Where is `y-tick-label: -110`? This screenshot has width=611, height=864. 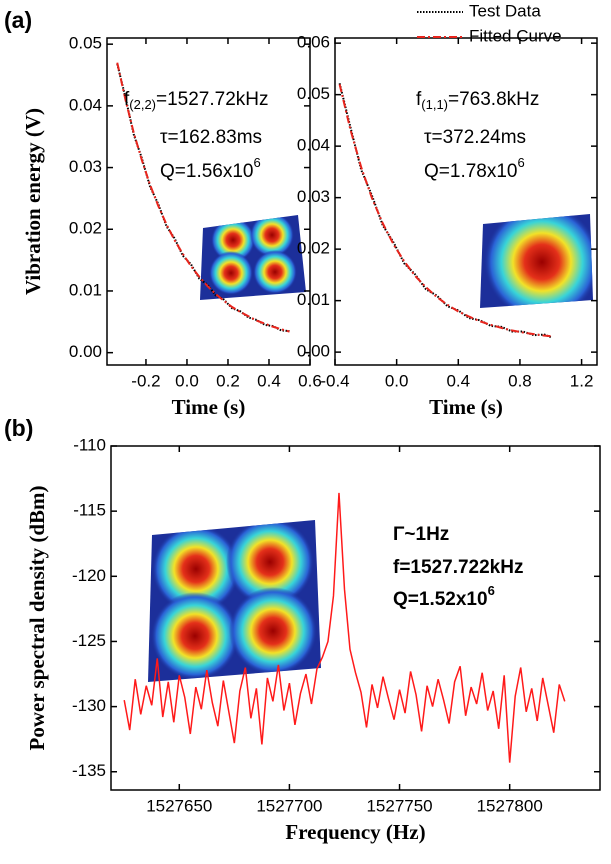 y-tick-label: -110 is located at coordinates (89, 444).